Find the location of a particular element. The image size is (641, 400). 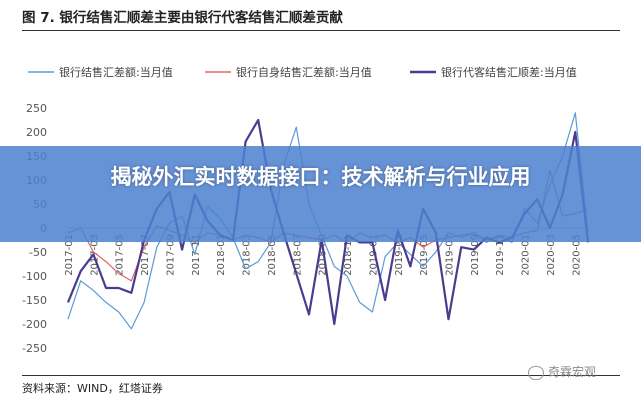

source-note: 资料来源：WIND，红塔证券 is located at coordinates (92, 388).